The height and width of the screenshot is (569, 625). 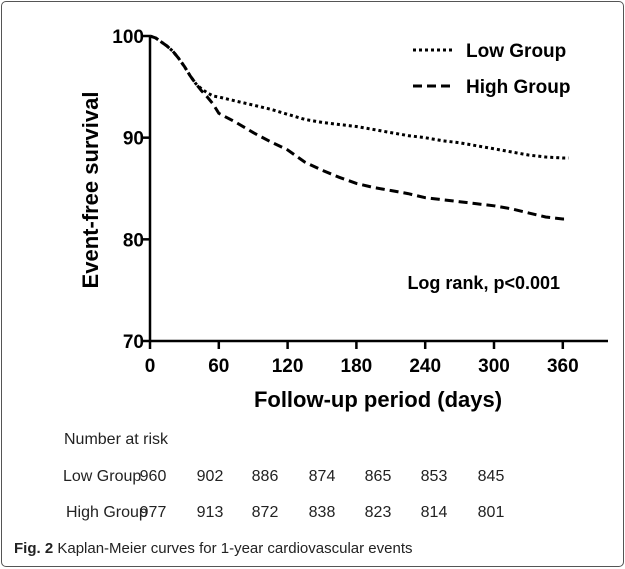 What do you see at coordinates (518, 87) in the screenshot?
I see `legend-label: High Group` at bounding box center [518, 87].